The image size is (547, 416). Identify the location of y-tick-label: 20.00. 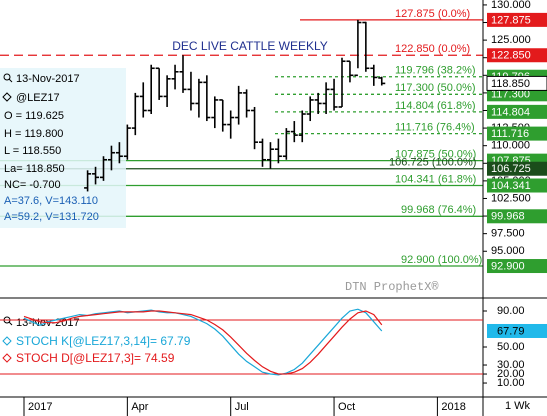
(511, 374).